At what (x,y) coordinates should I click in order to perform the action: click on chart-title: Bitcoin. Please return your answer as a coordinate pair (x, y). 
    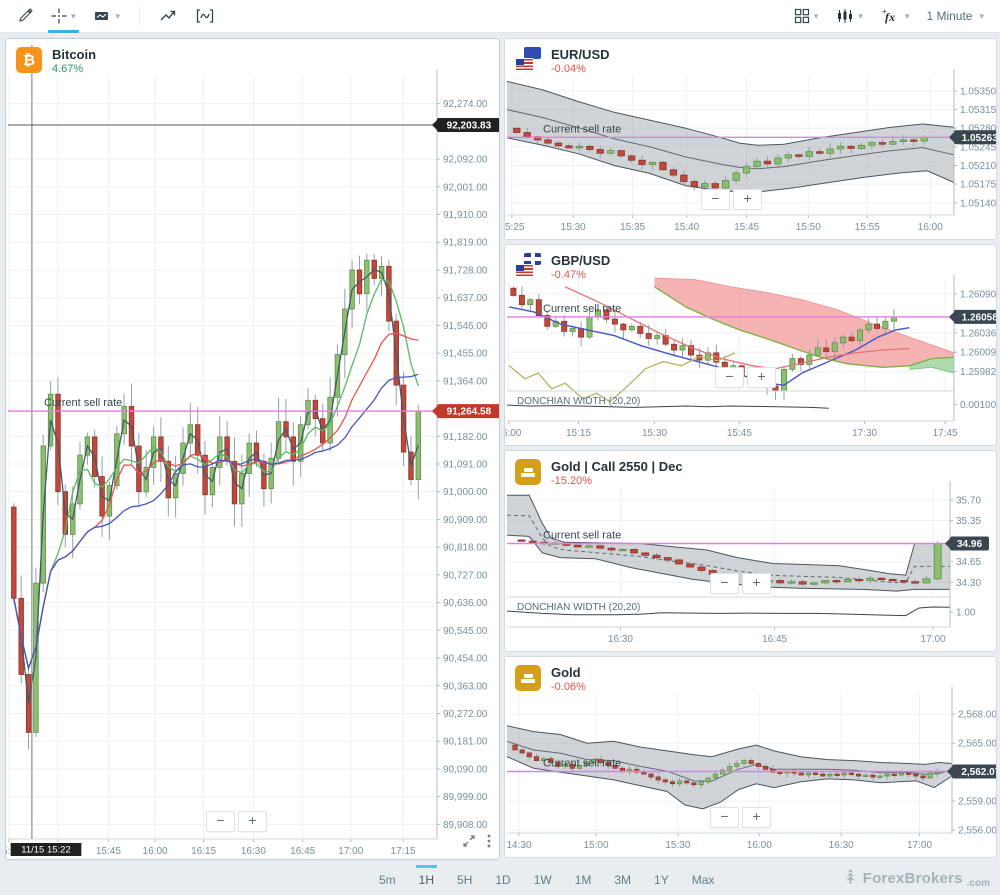
    Looking at the image, I should click on (74, 54).